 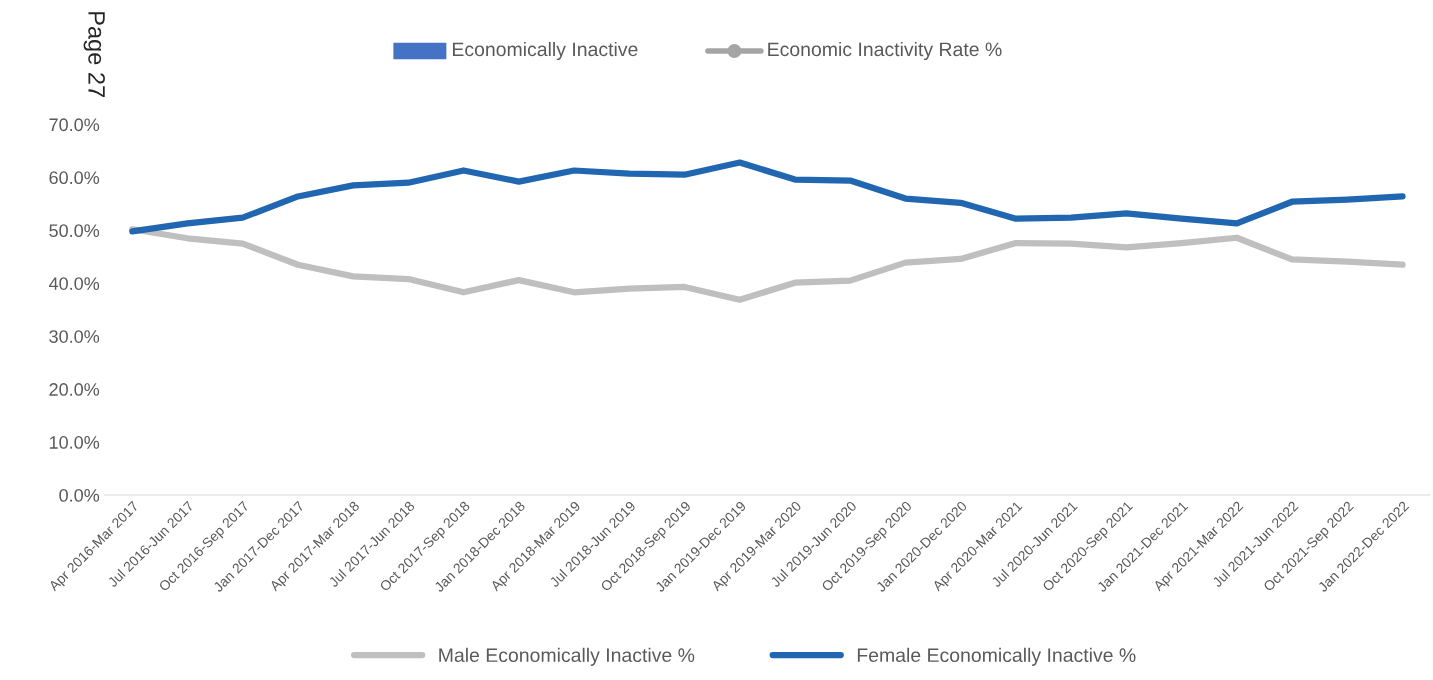 What do you see at coordinates (545, 51) in the screenshot?
I see `text: Economically Inactive` at bounding box center [545, 51].